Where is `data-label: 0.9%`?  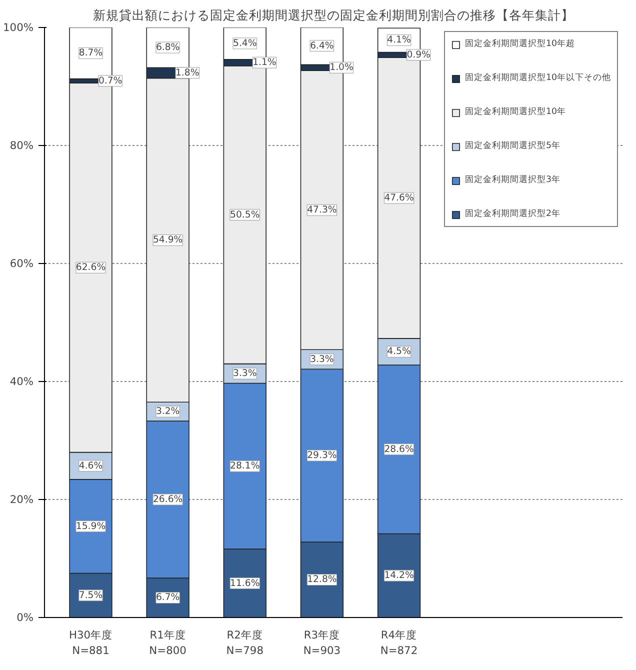
data-label: 0.9% is located at coordinates (418, 54).